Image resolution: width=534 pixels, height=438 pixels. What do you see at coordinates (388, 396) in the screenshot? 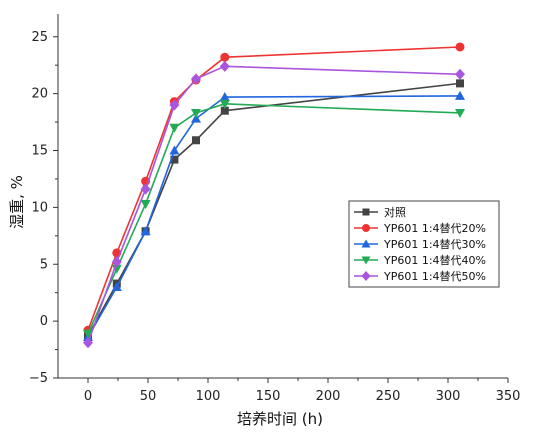
I see `x-tick-label: 250` at bounding box center [388, 396].